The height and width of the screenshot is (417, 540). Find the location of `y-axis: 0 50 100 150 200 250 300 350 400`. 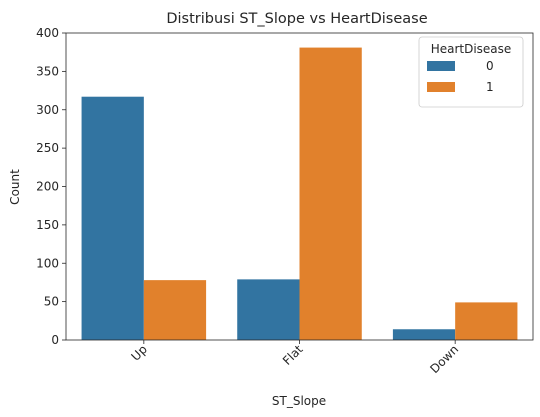

y-axis: 0 50 100 150 200 250 300 350 400 is located at coordinates (51, 186).